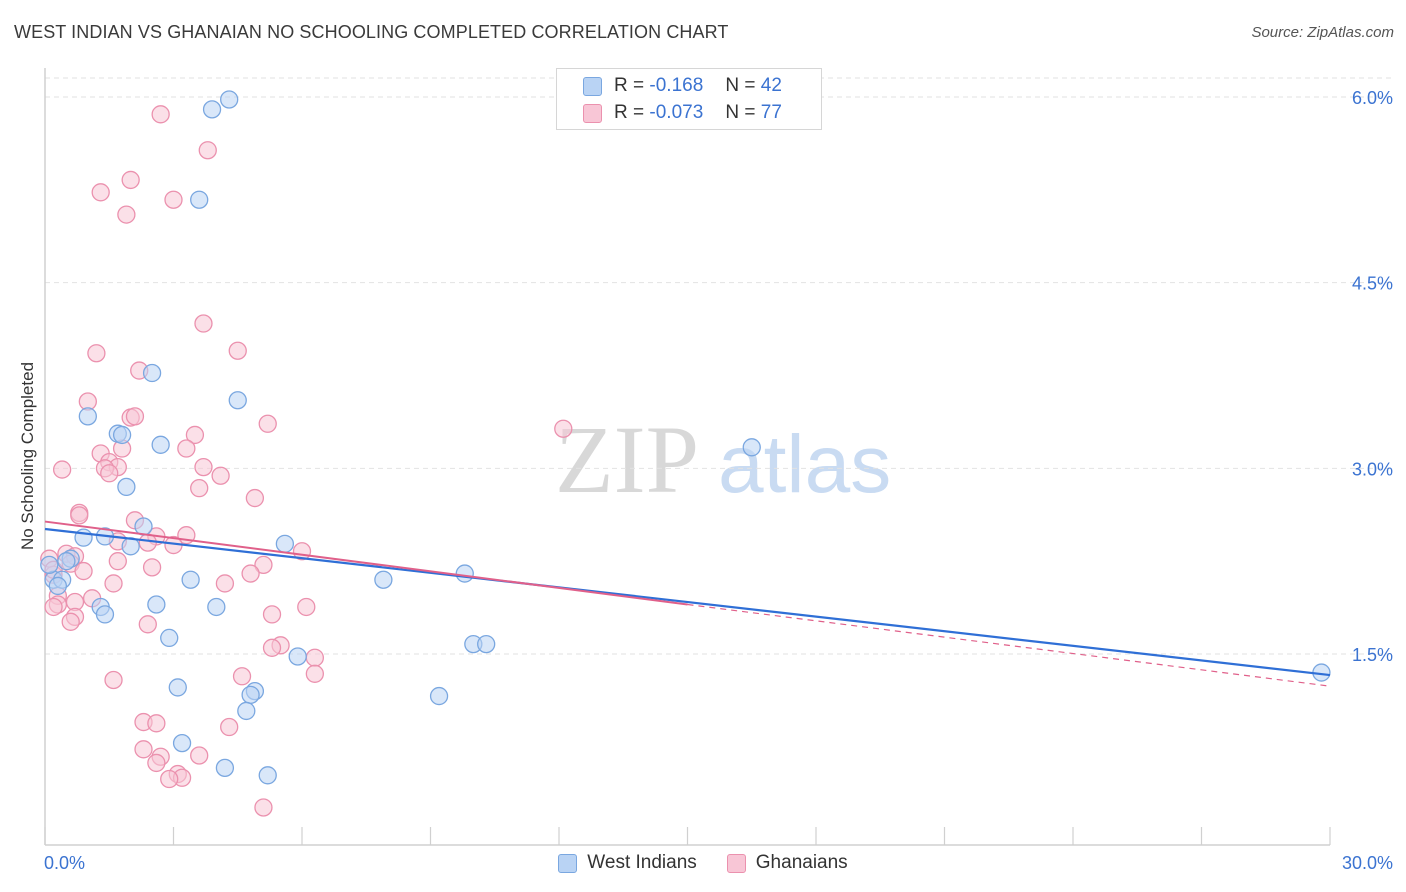 This screenshot has height=892, width=1406. What do you see at coordinates (1372, 655) in the screenshot?
I see `y-tick-label: 1.5%` at bounding box center [1372, 655].